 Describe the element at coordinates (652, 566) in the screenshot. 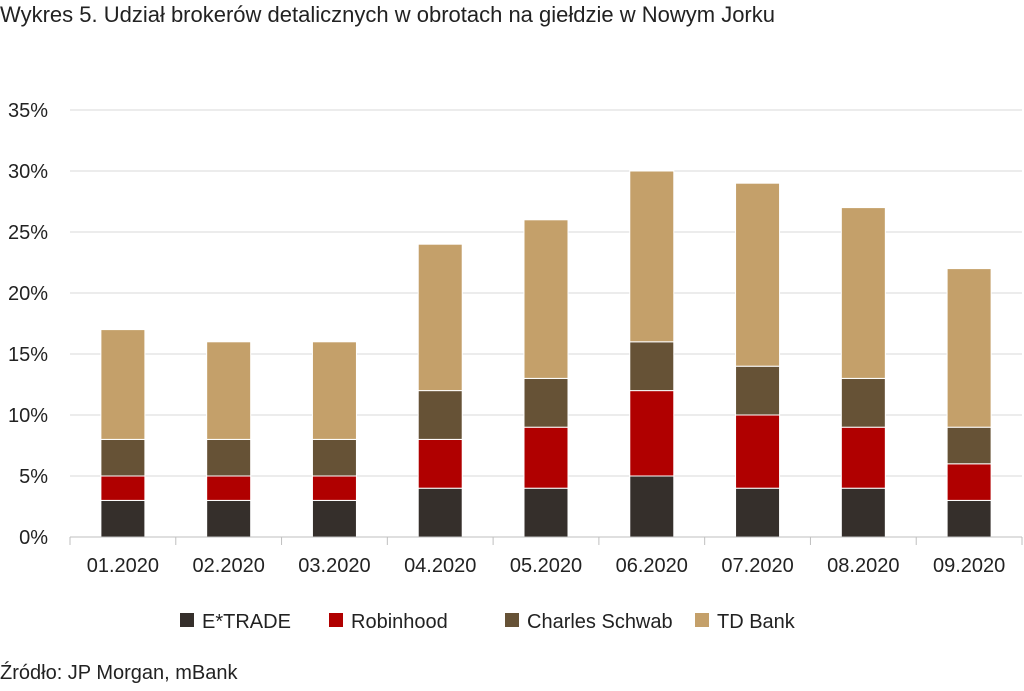

I see `x-tick-label: 06.2020` at that location.